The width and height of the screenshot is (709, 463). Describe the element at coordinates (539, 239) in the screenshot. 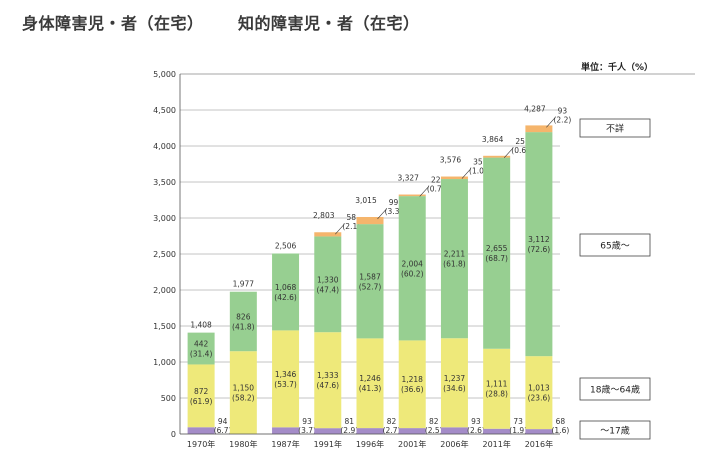

I see `value-label: 3,112` at that location.